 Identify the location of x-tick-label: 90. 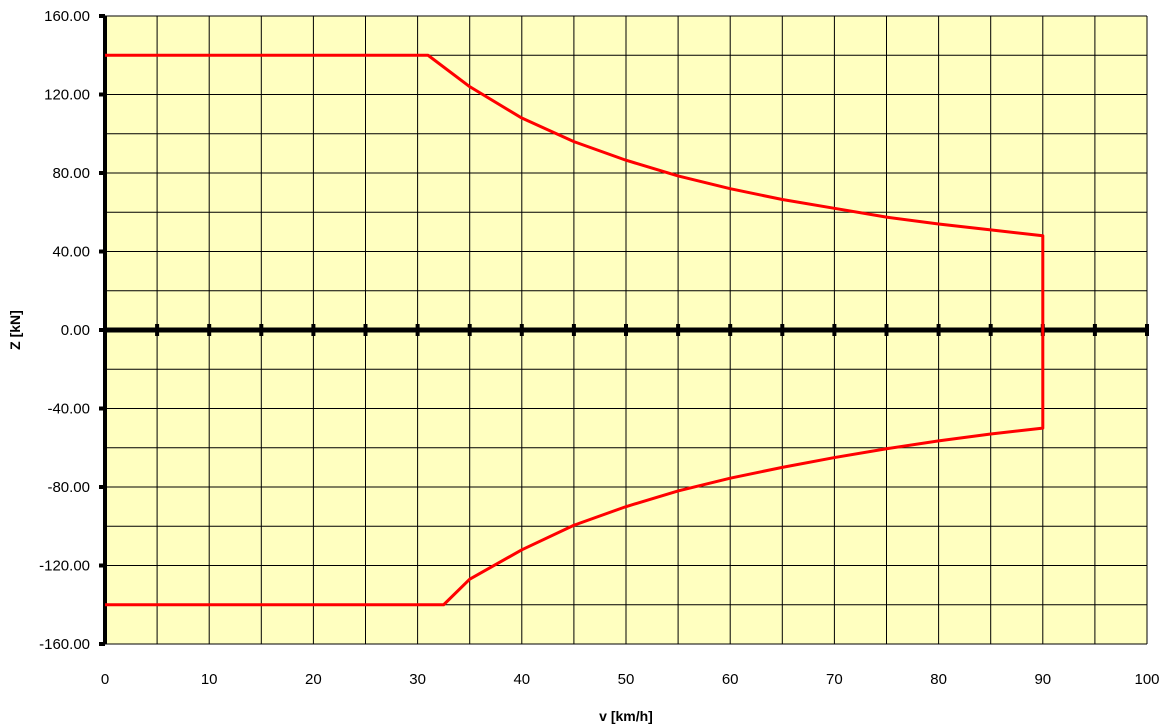
(1042, 679).